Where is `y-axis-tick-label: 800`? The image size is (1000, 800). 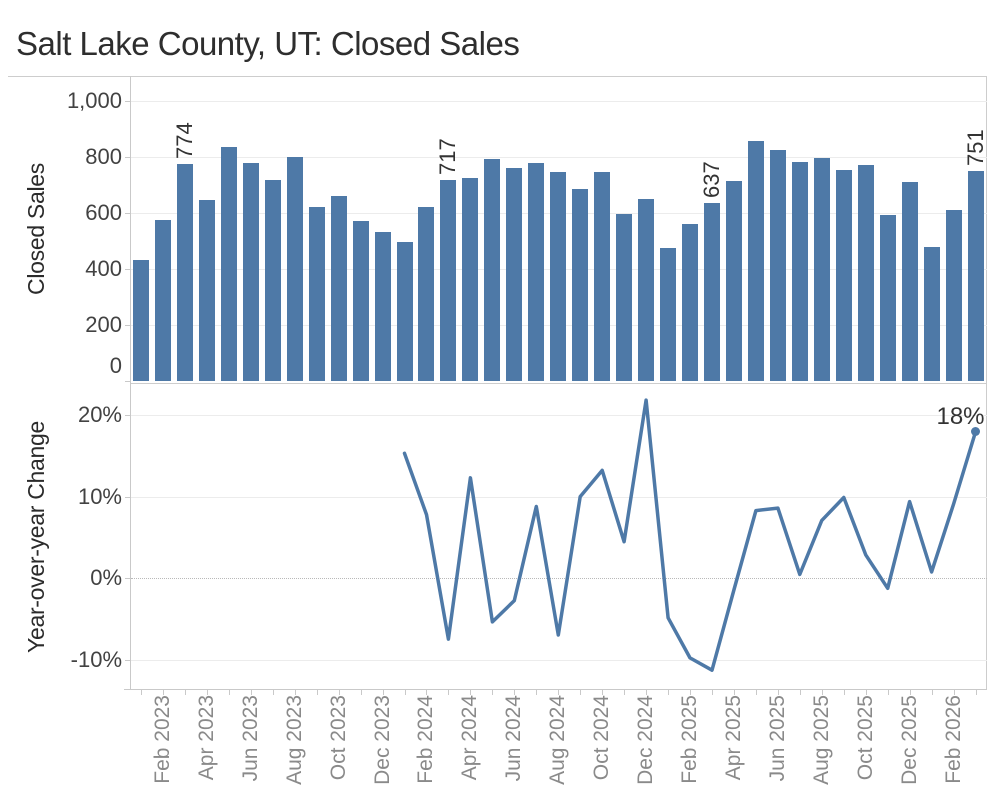
y-axis-tick-label: 800 is located at coordinates (103, 156).